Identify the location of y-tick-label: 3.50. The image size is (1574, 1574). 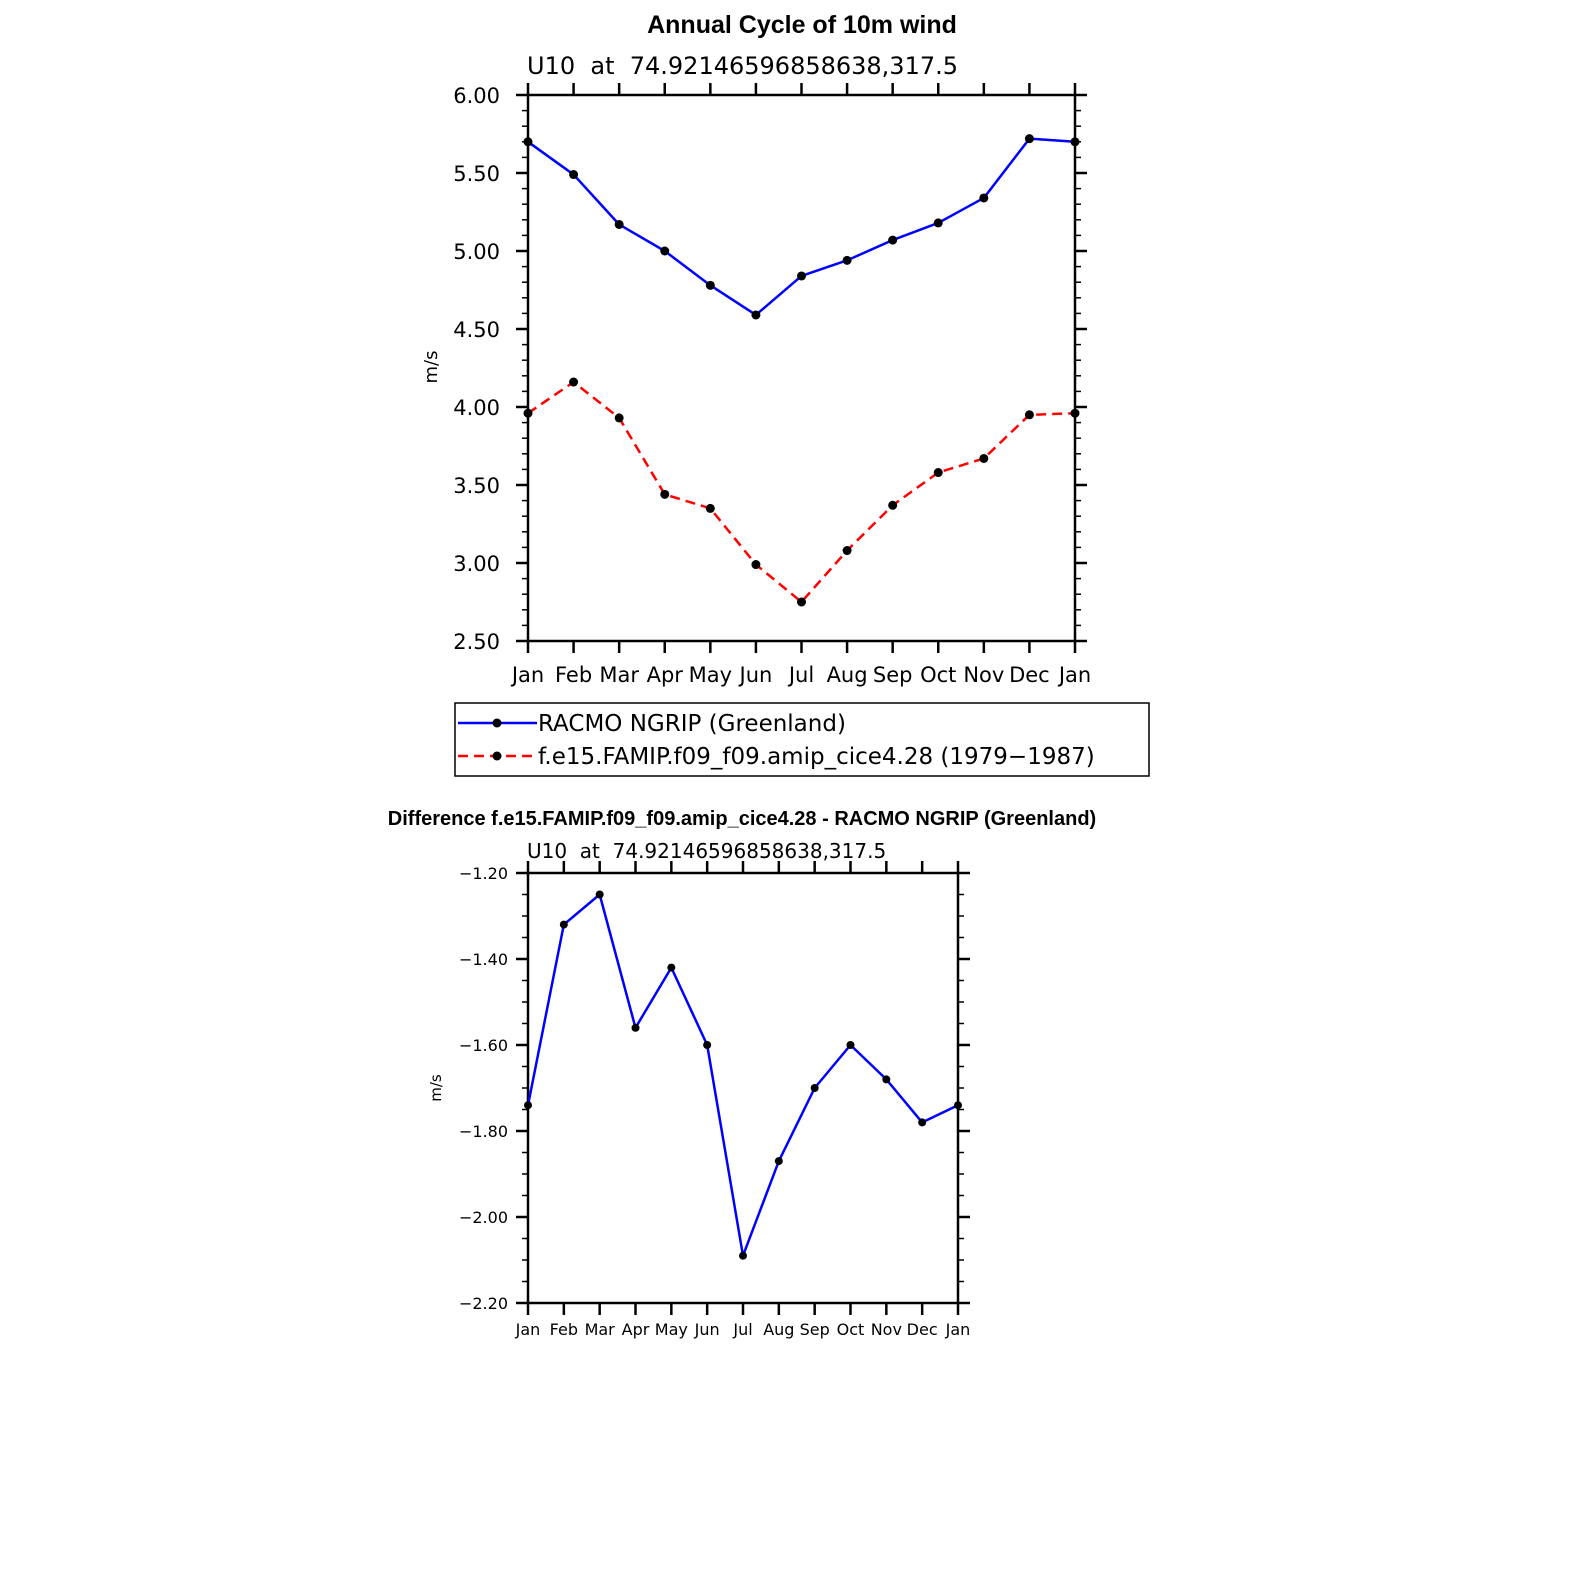
(476, 486).